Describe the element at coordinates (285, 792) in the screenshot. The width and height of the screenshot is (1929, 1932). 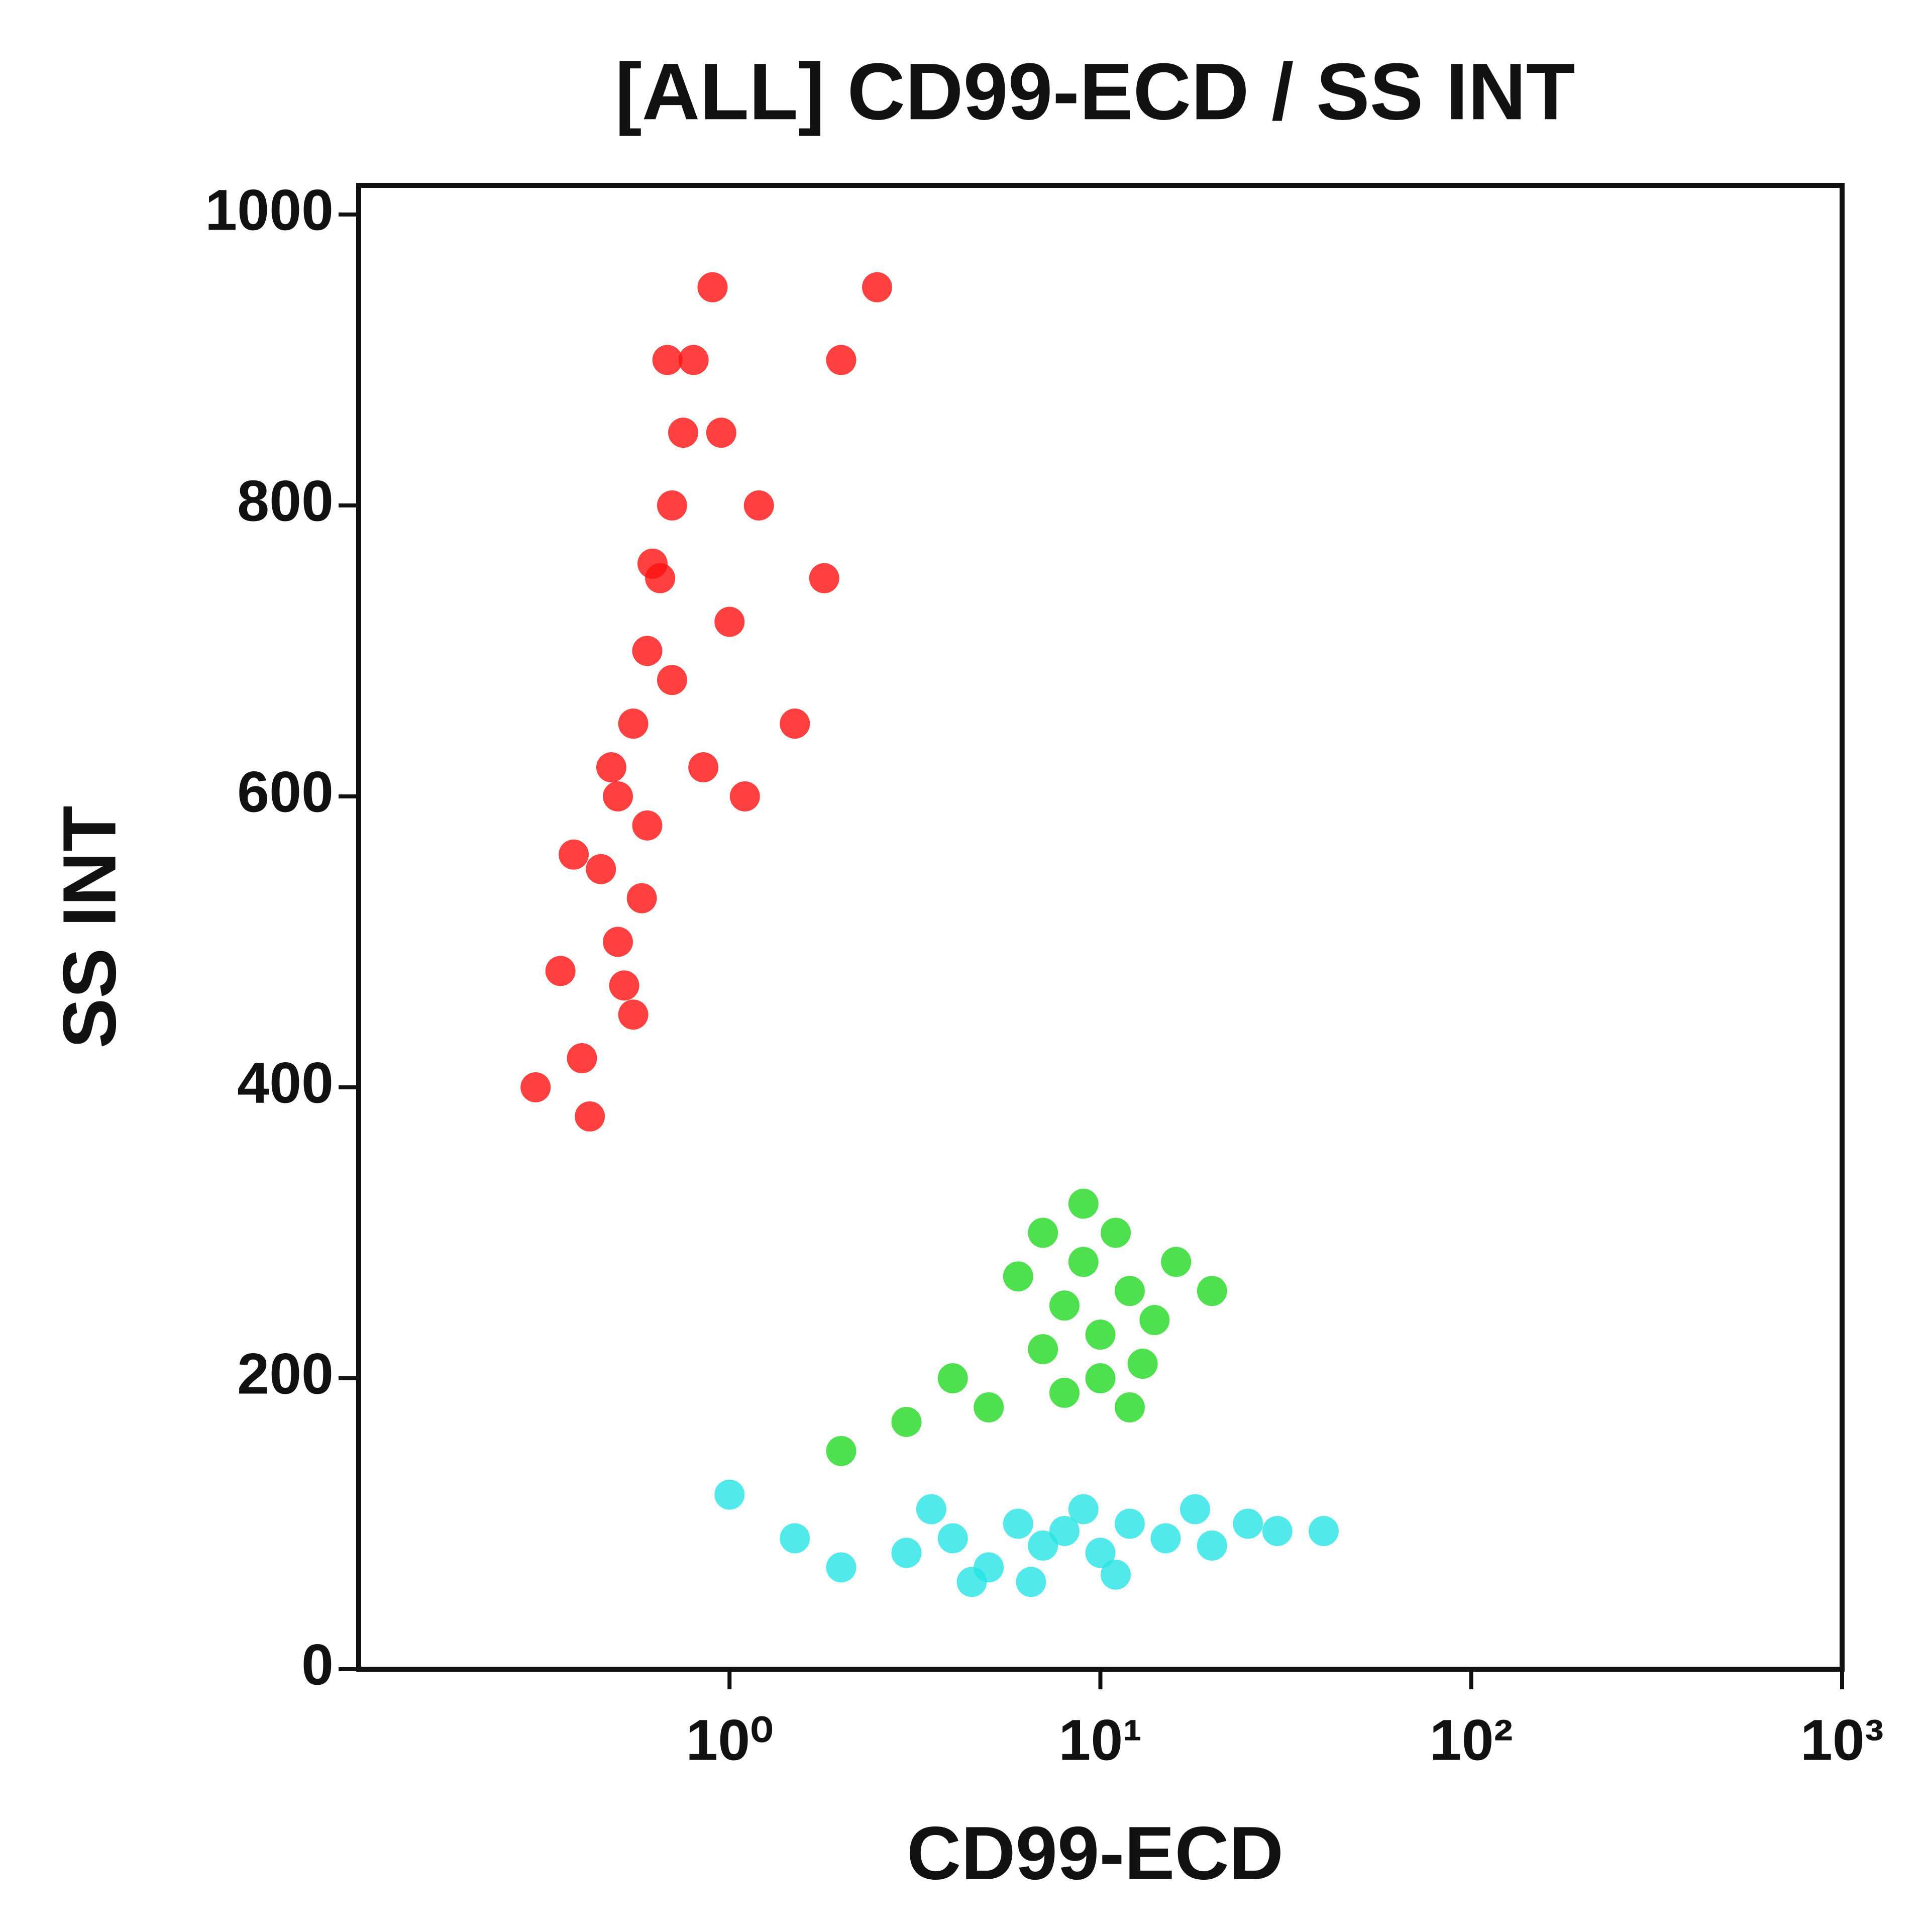
I see `y-tick-label: 600` at that location.